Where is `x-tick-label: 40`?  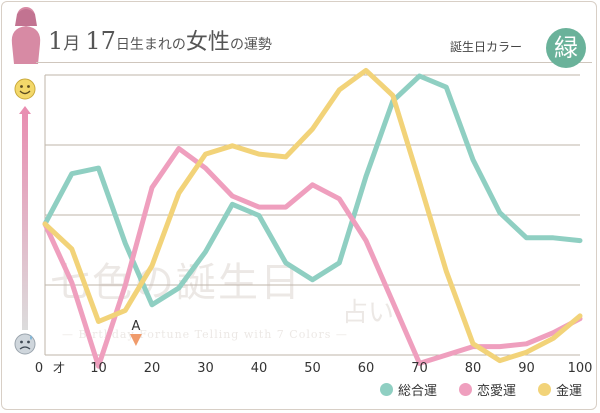
x-tick-label: 40 is located at coordinates (259, 368).